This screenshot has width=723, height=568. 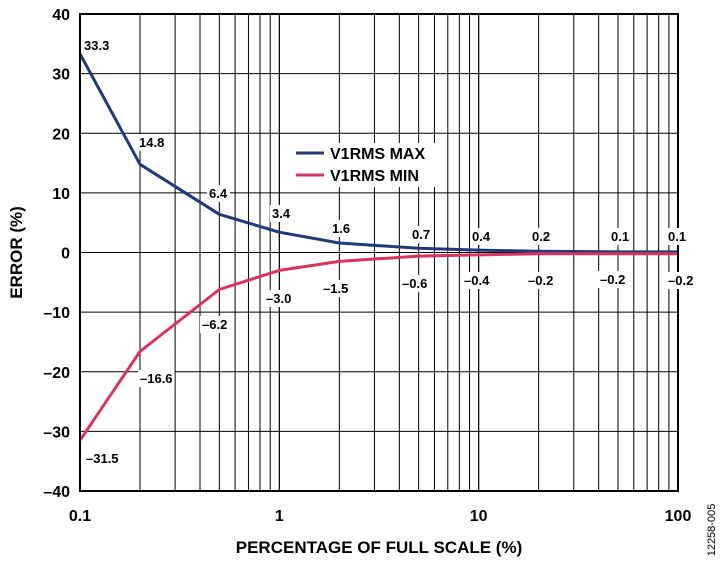 I want to click on legend-label: V1RMS MAX, so click(x=377, y=154).